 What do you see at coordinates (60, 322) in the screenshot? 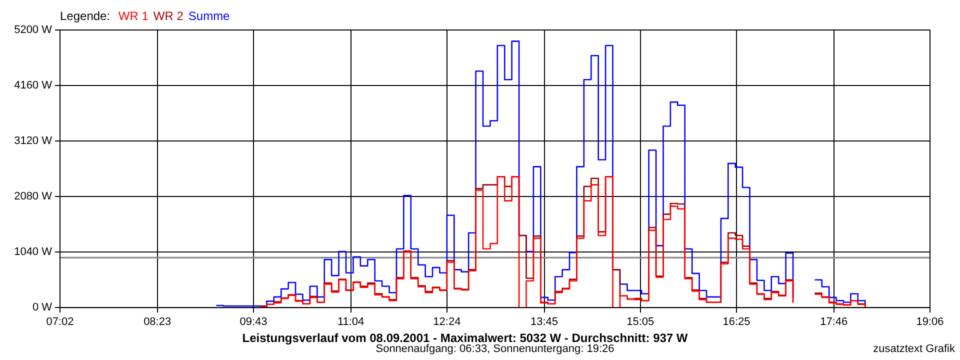
I see `x-tick-label: 07:02` at bounding box center [60, 322].